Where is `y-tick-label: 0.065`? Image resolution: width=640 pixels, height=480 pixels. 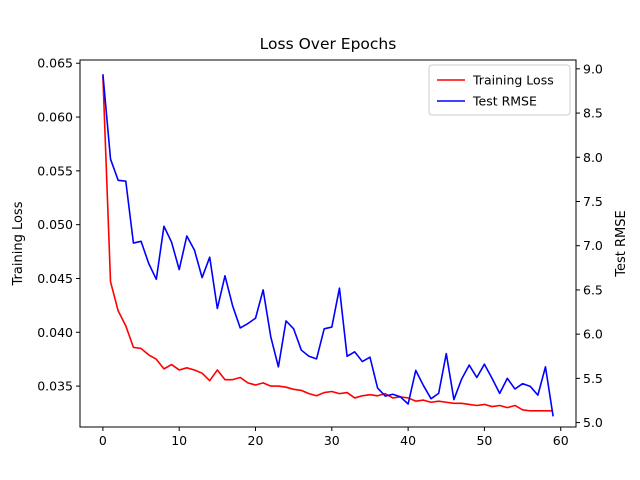 y-tick-label: 0.065 is located at coordinates (55, 63).